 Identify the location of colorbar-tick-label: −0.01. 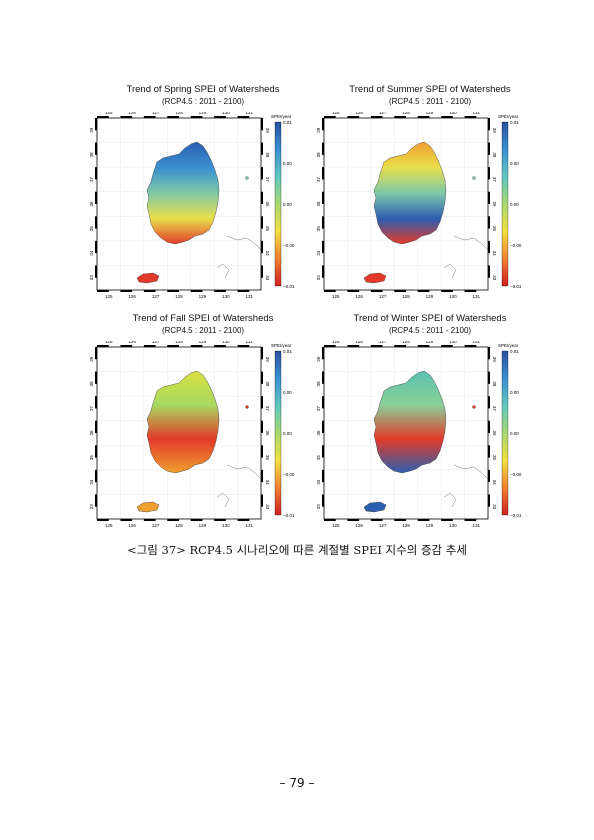
(289, 286).